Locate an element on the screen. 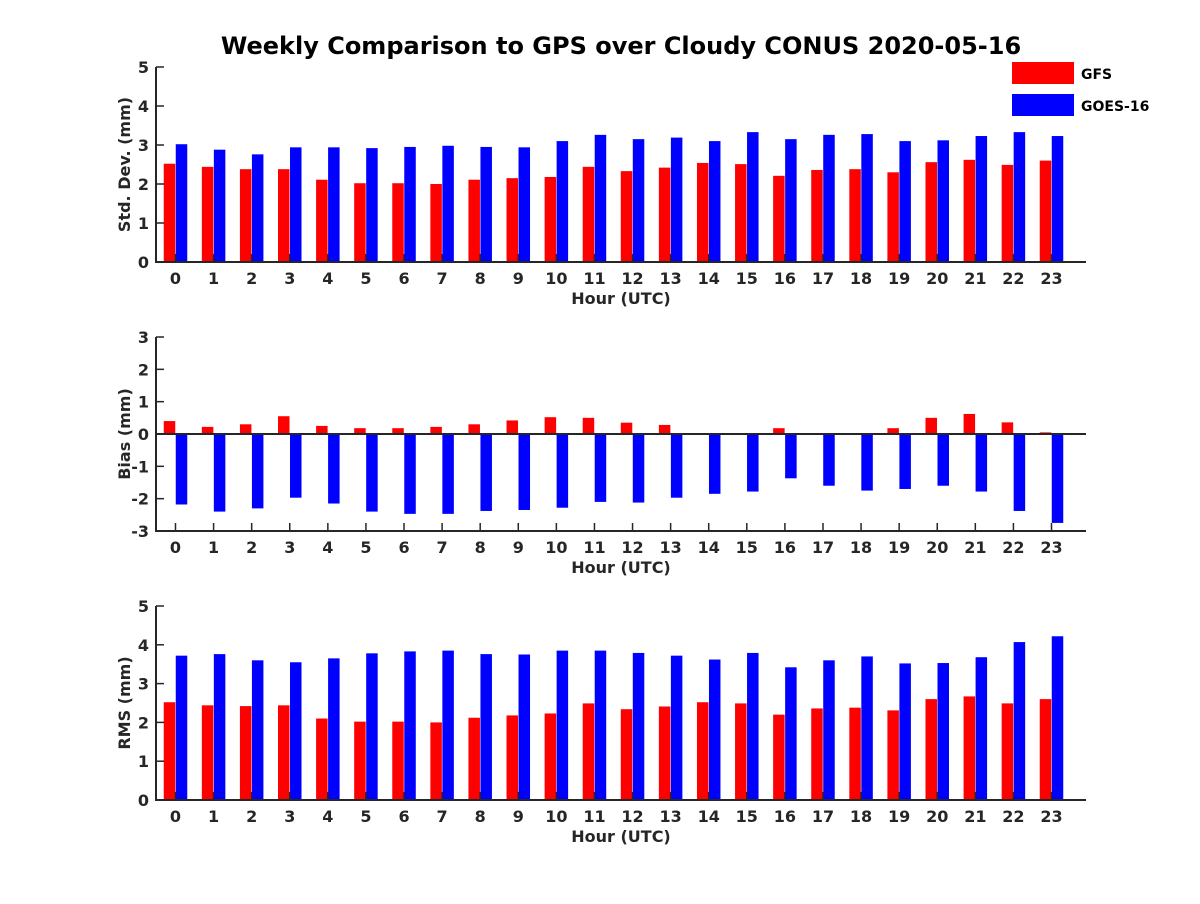  bar-gfs-hour-20: GFS 20: 2.6 is located at coordinates (931, 749).